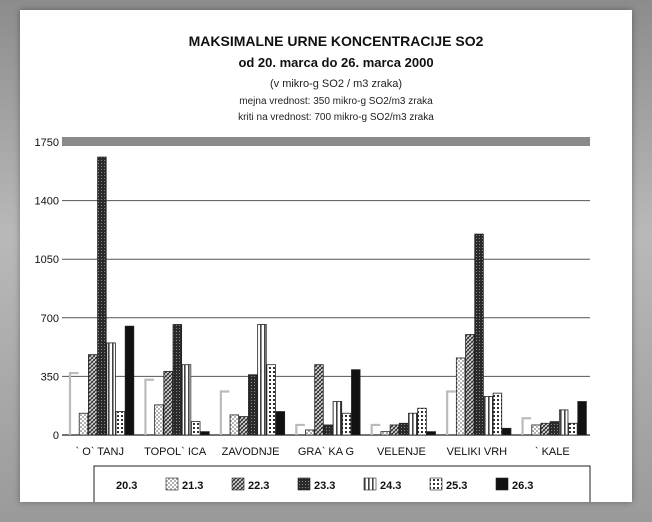 The height and width of the screenshot is (522, 652). Describe the element at coordinates (47, 260) in the screenshot. I see `y-tick-label: 1050` at that location.